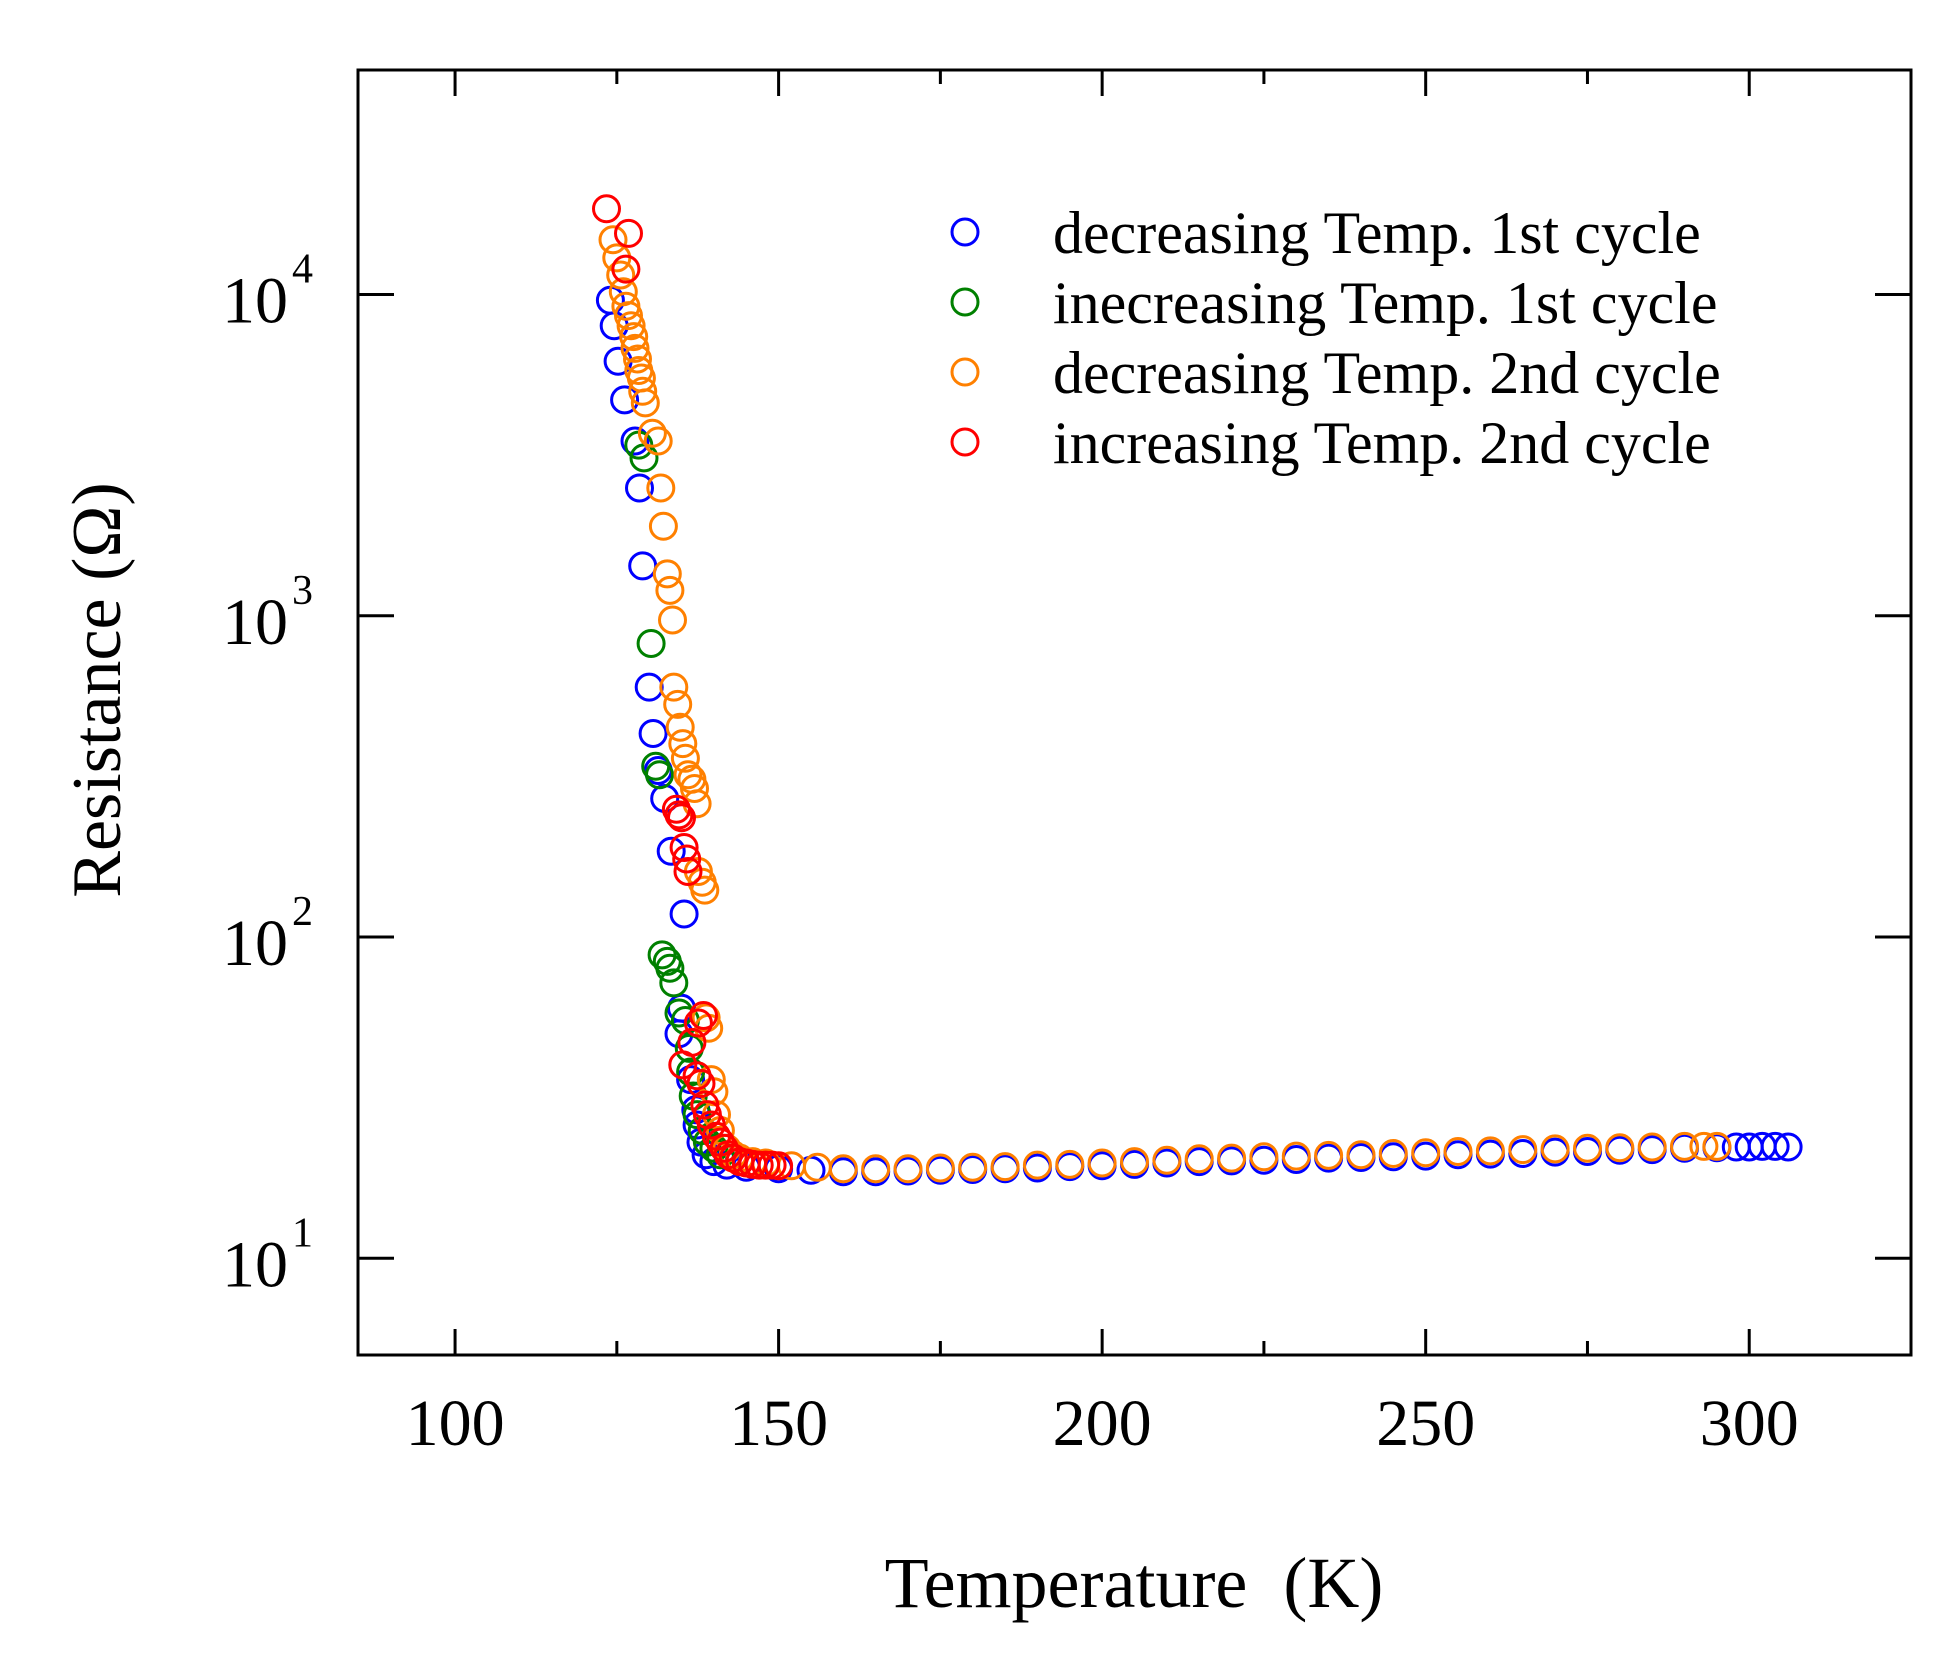  I want to click on x-tick-label: 200, so click(1102, 1423).